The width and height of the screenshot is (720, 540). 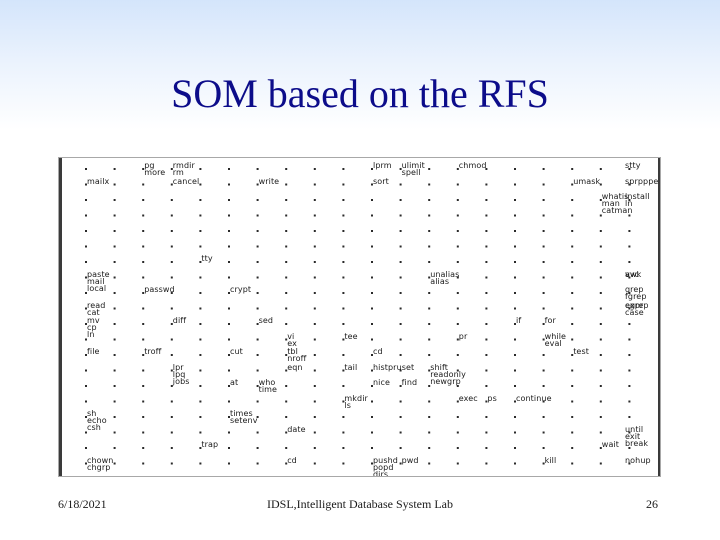 What do you see at coordinates (96, 305) in the screenshot?
I see `som-word-label: read` at bounding box center [96, 305].